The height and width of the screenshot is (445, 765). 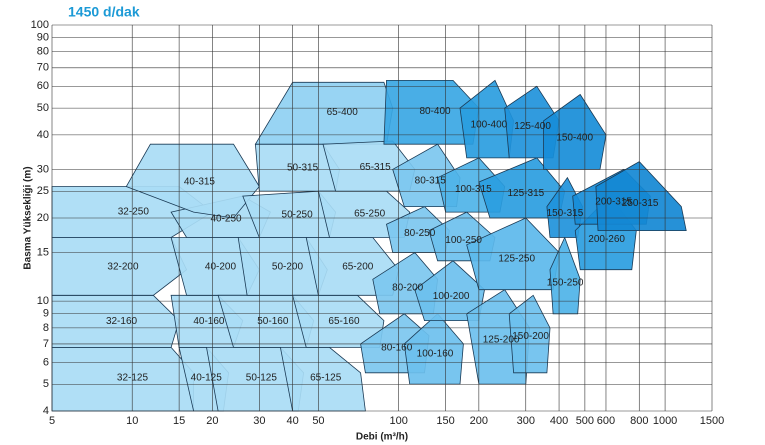 What do you see at coordinates (303, 168) in the screenshot?
I see `region-label: 50-315` at bounding box center [303, 168].